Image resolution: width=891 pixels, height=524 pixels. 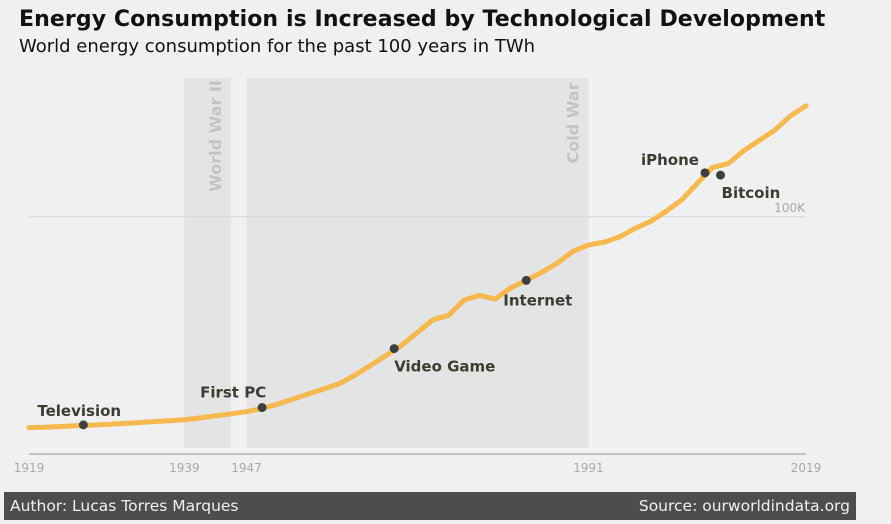 I want to click on author-credit: Author: Lucas Torres Marques, so click(x=124, y=506).